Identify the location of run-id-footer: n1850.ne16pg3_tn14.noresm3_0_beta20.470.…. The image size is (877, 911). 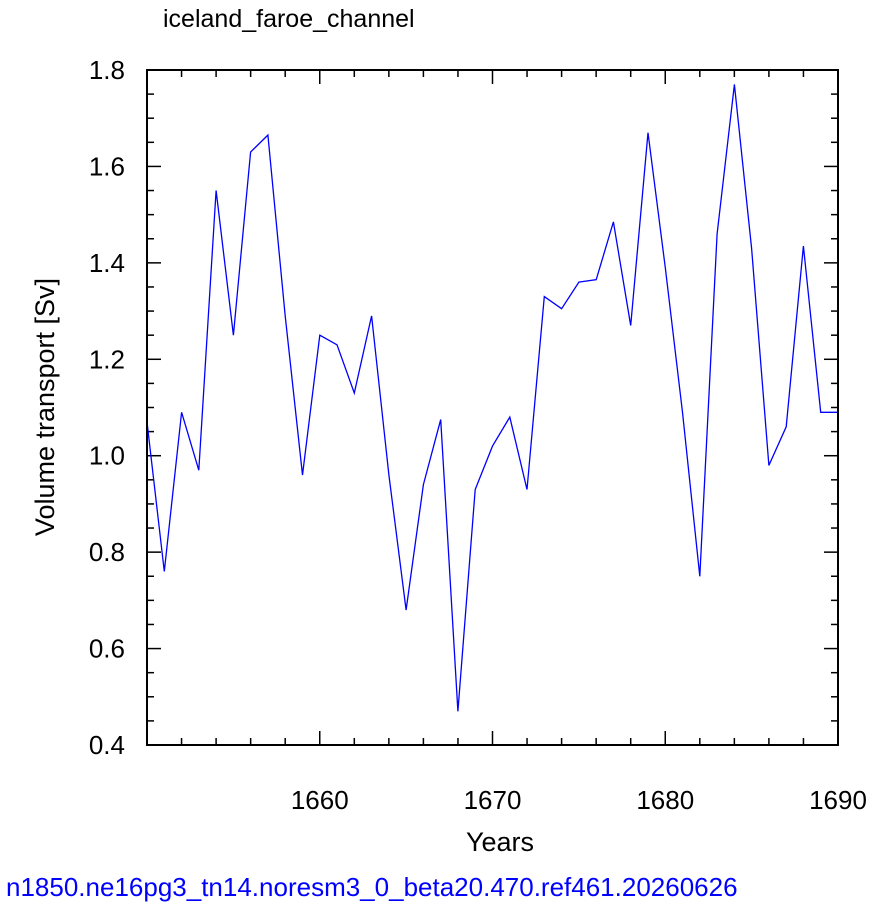
(372, 887).